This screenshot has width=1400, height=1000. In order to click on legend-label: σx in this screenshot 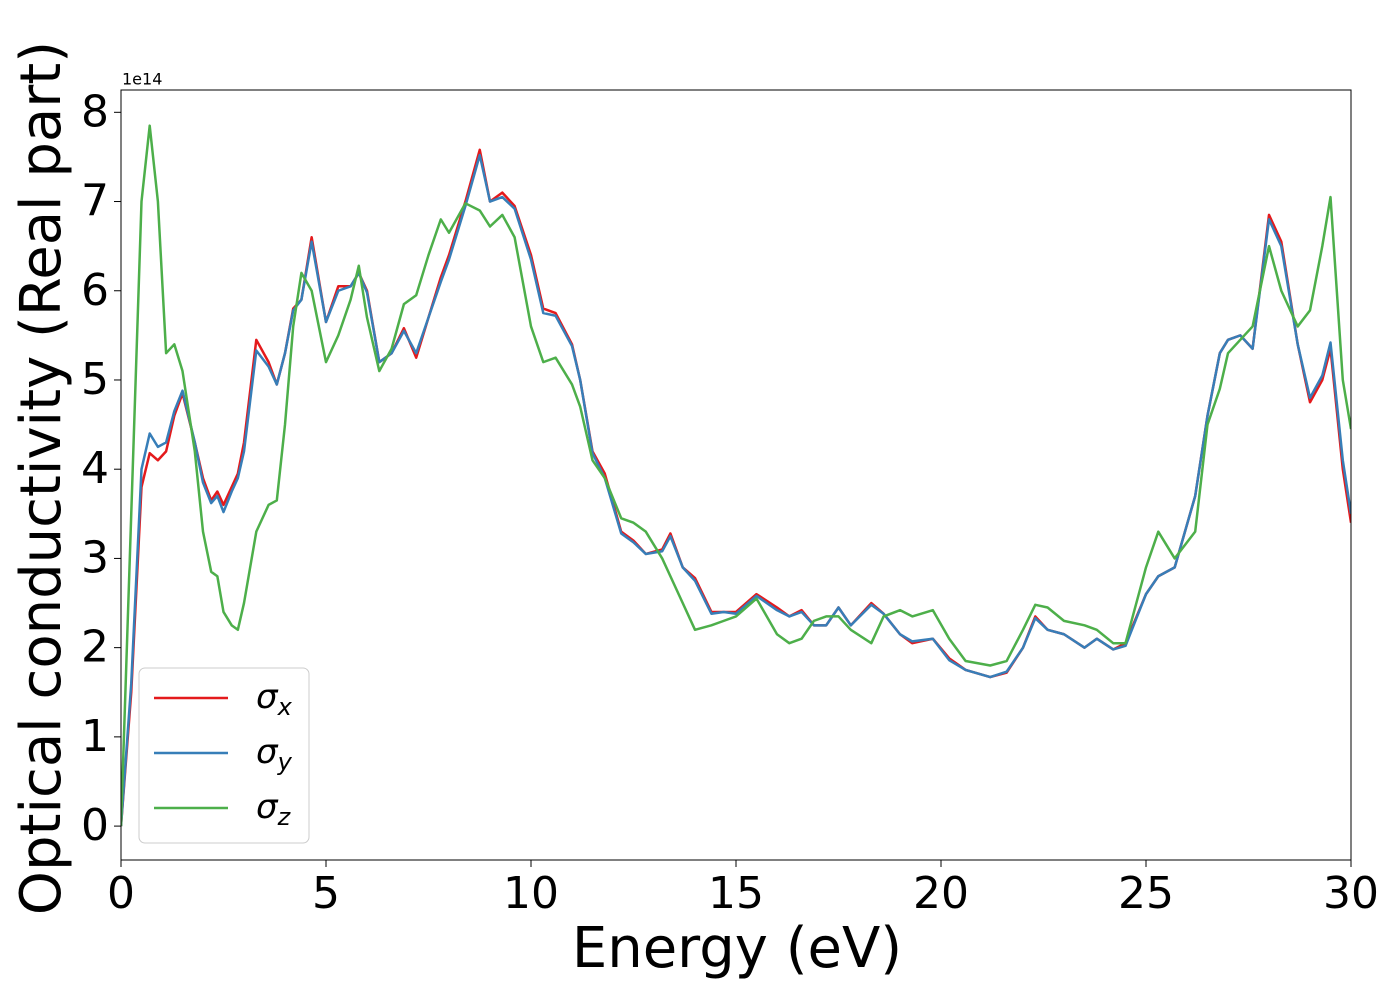, I will do `click(274, 699)`.